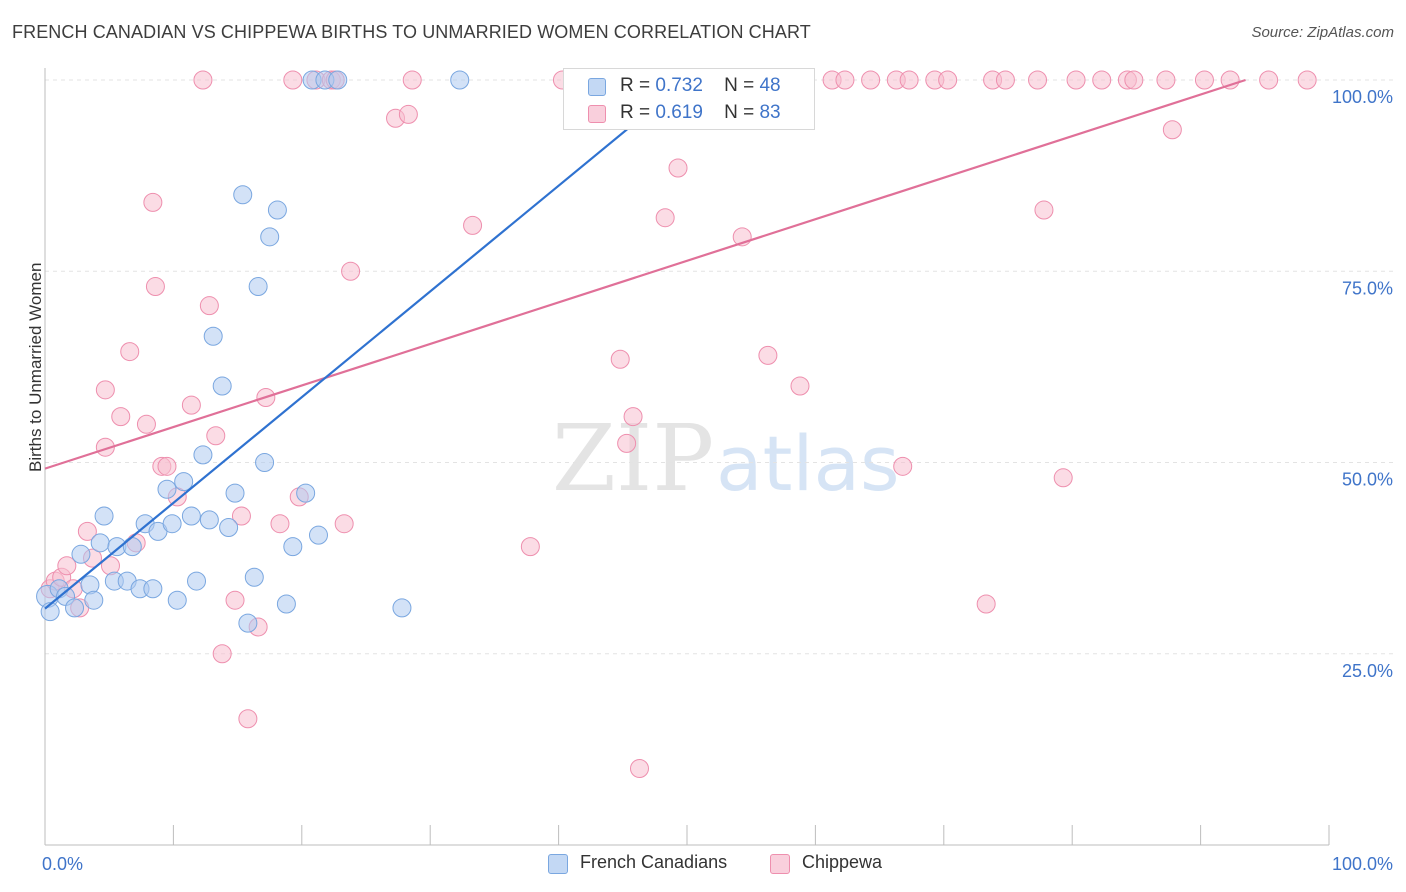 The height and width of the screenshot is (892, 1406). I want to click on stats-legend: R = 0.732 N = 48 R = 0.619 N = 83, so click(689, 99).